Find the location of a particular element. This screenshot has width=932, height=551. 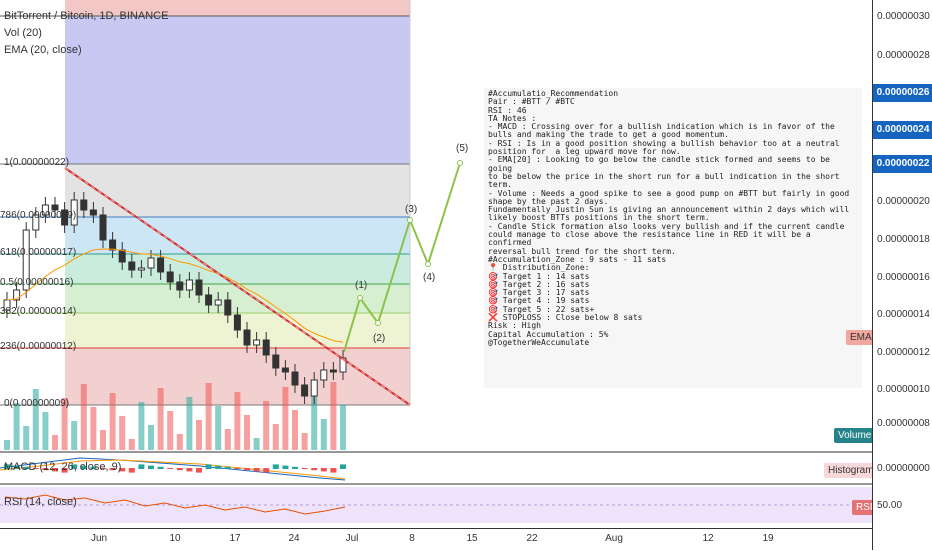

rsi-band is located at coordinates (436, 505).